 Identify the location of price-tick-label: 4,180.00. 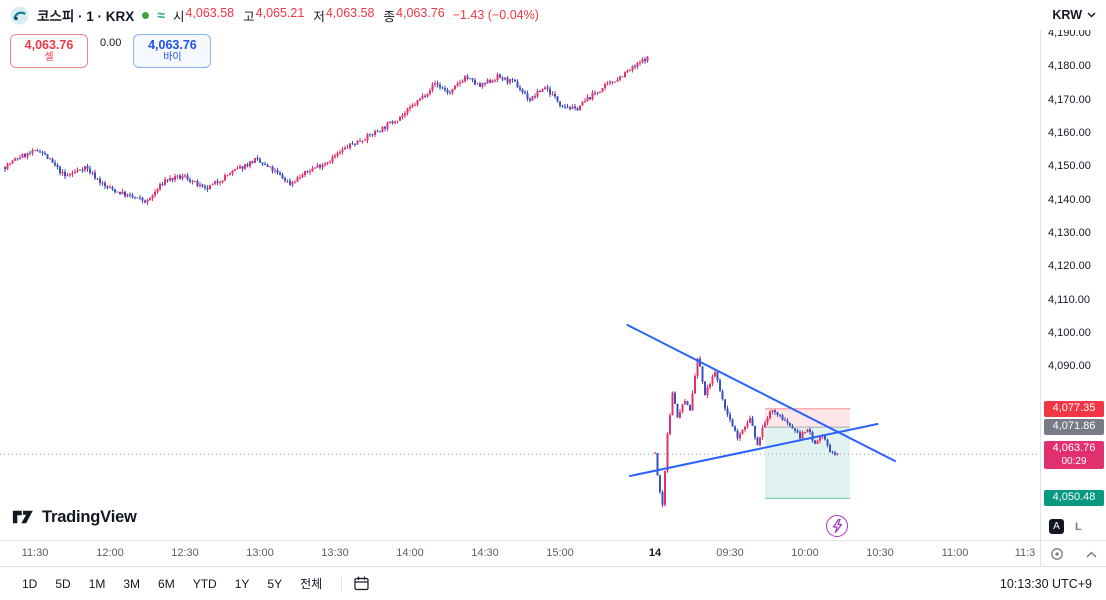
(1069, 66).